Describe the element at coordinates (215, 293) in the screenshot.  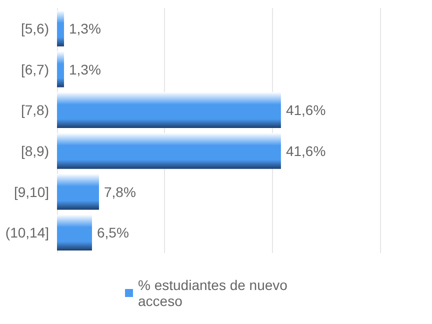
I see `legend-label: % estudiantes de nuevo acceso` at that location.